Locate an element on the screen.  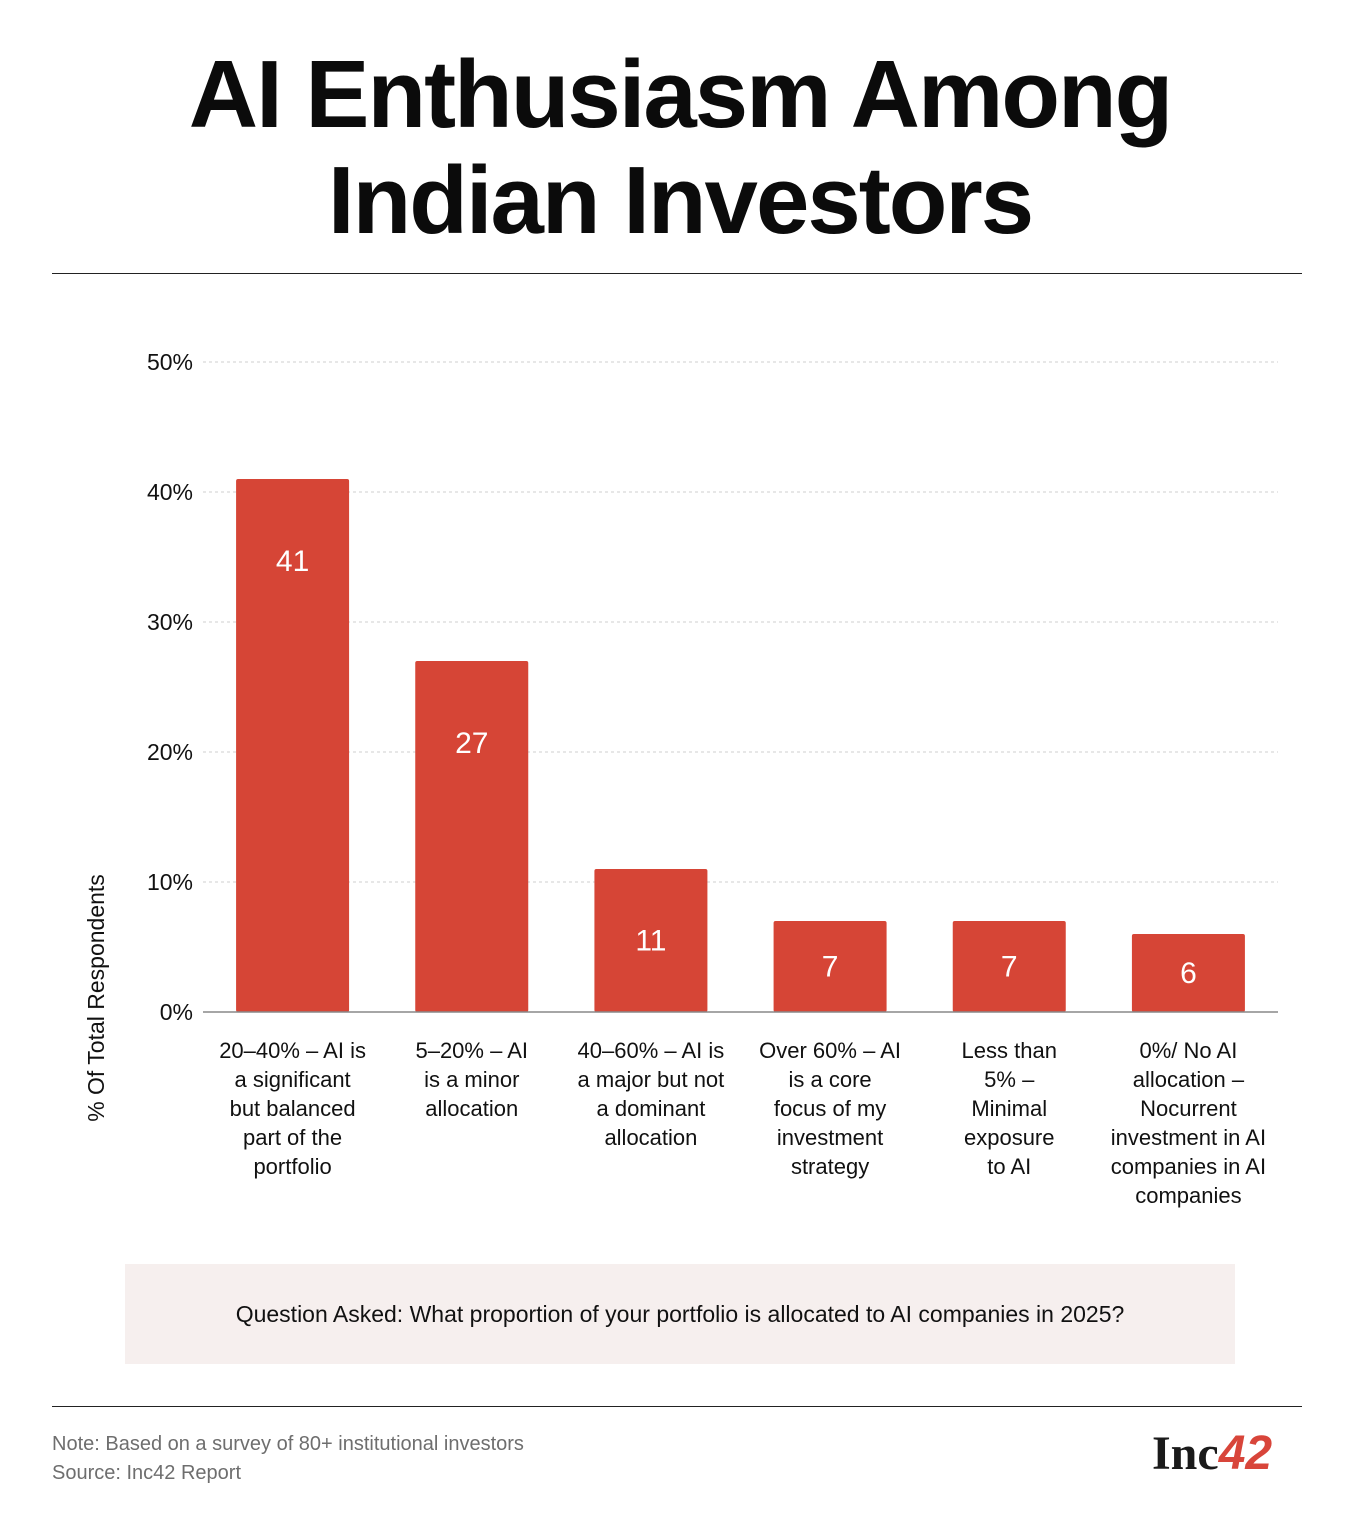
page-title: AI Enthusiasm Among Indian Investors is located at coordinates (680, 148).